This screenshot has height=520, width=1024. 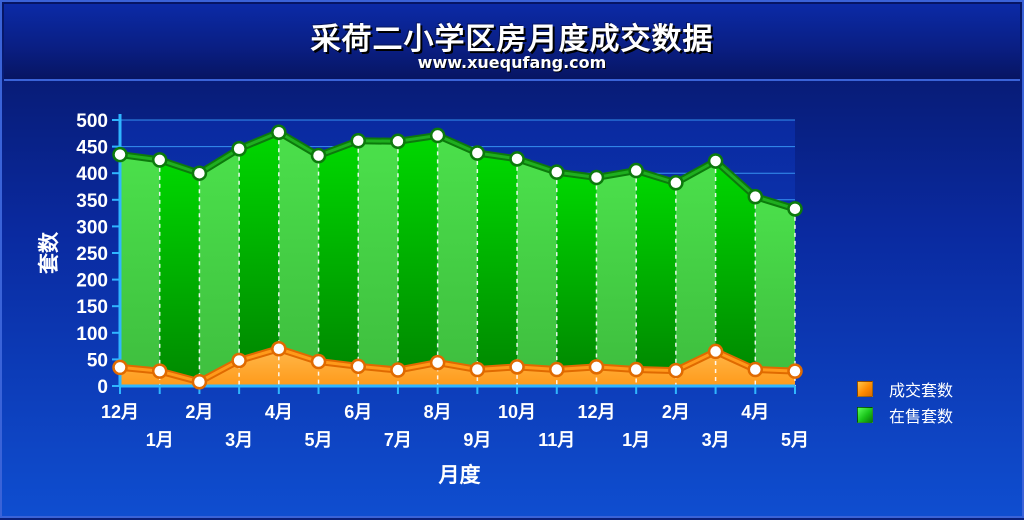 I want to click on y-tick-label: 50, so click(x=97, y=360).